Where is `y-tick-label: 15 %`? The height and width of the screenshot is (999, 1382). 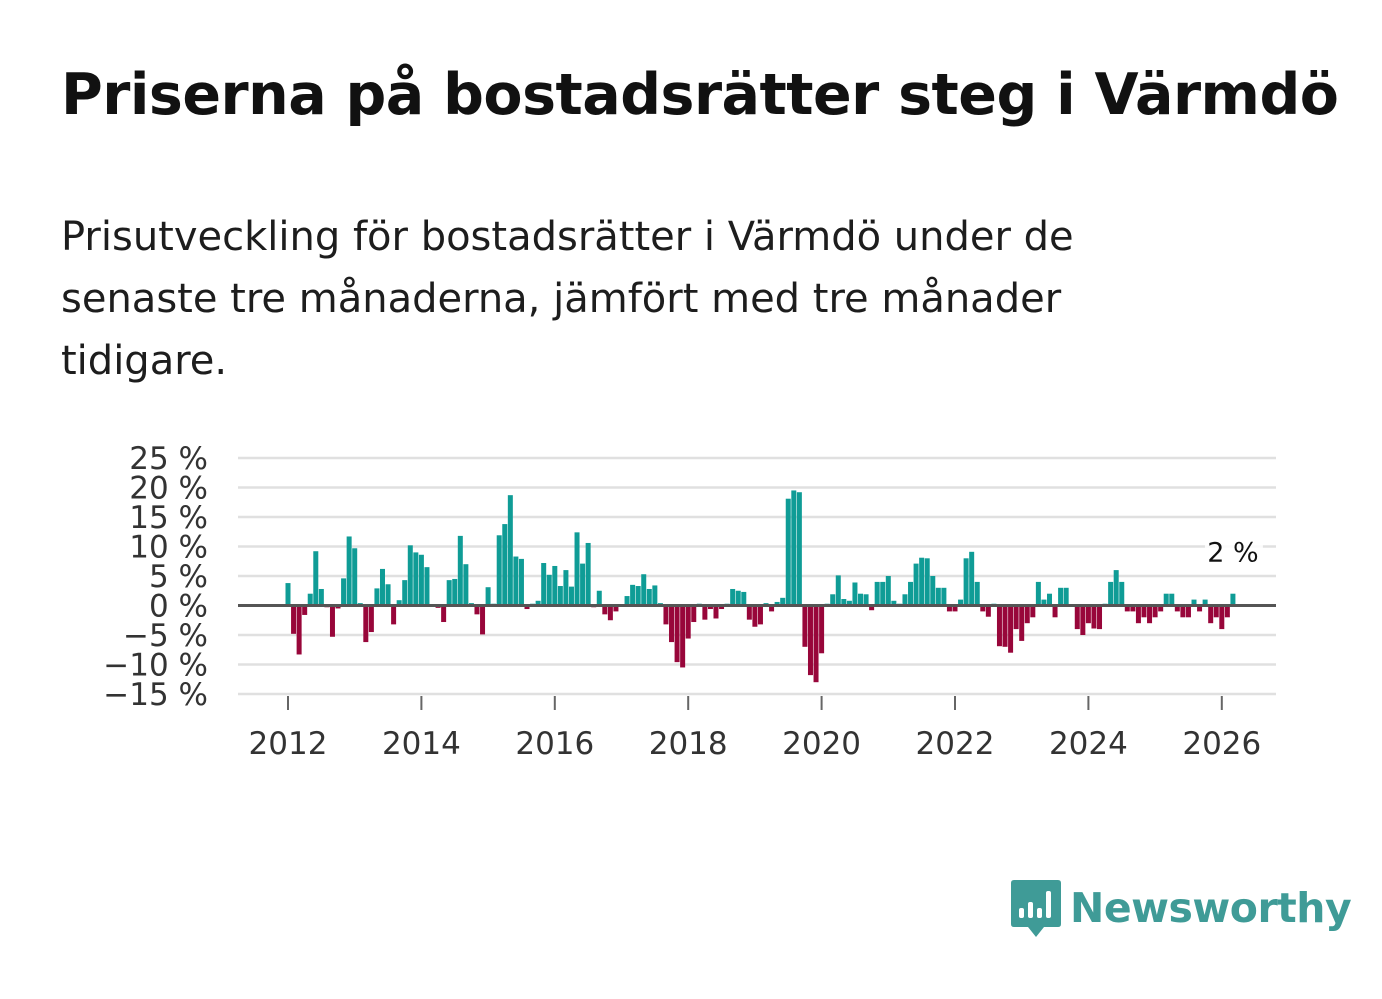
y-tick-label: 15 % is located at coordinates (168, 518).